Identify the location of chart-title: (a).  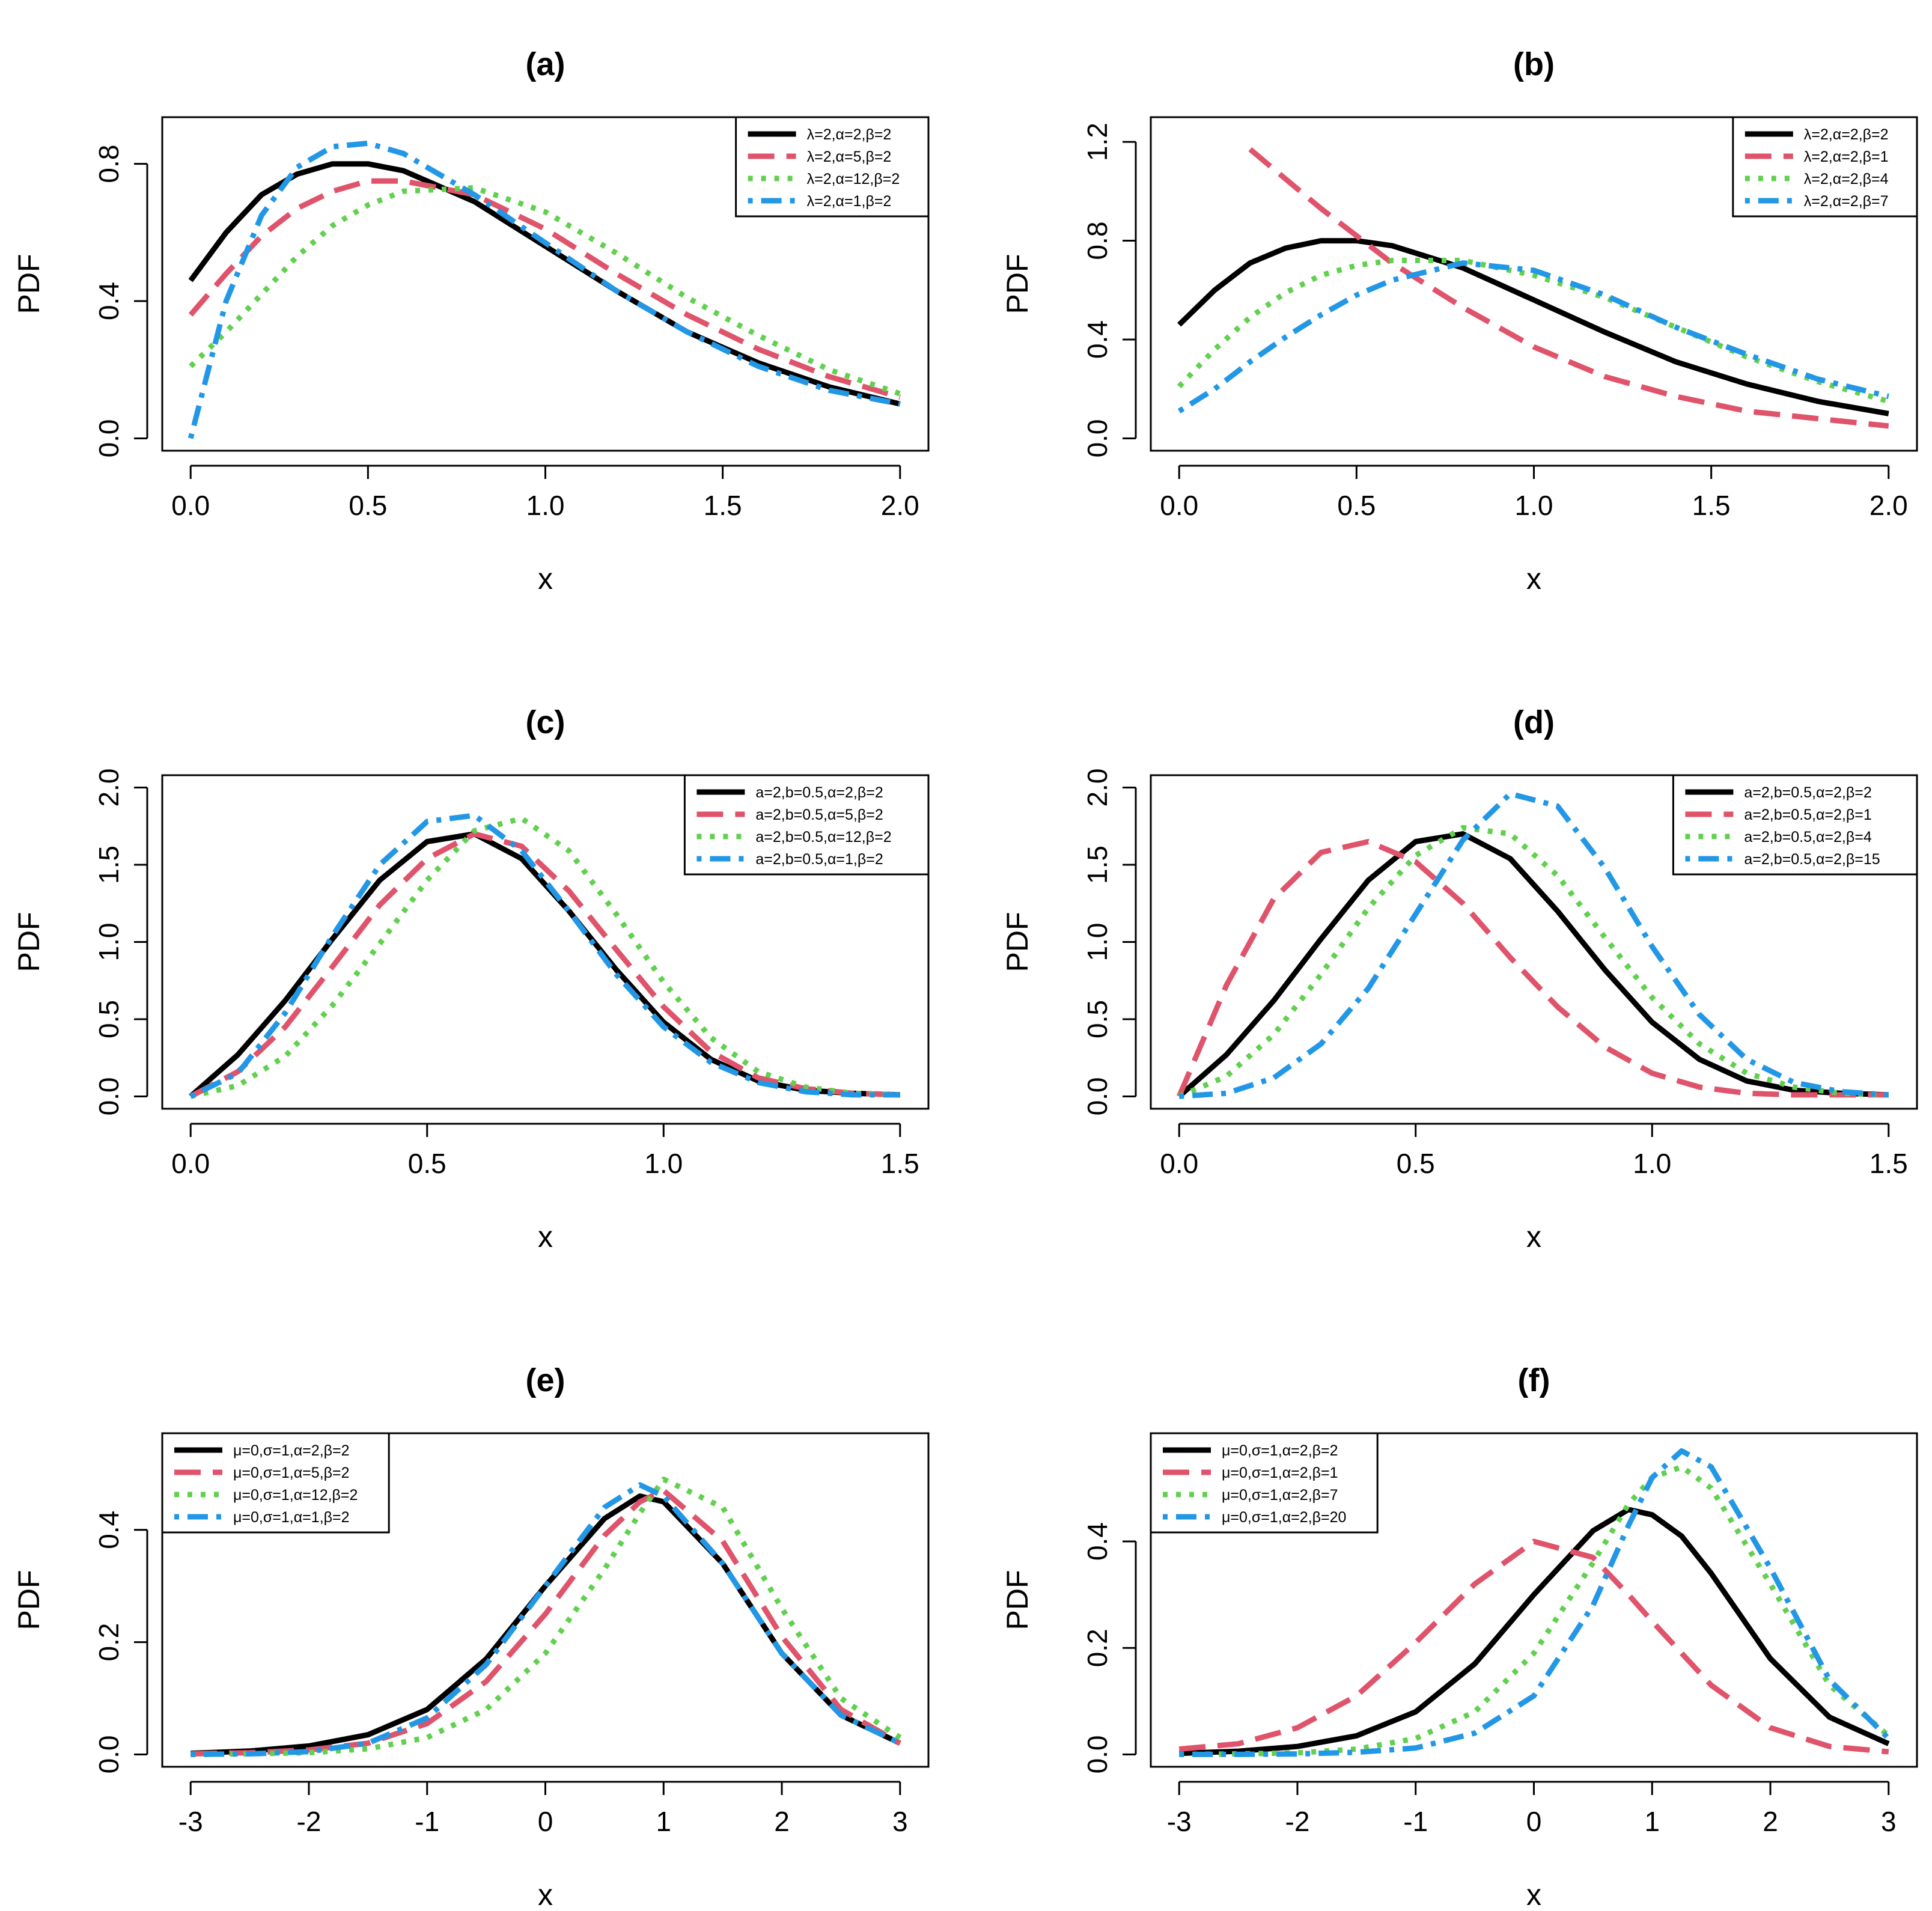
(545, 64).